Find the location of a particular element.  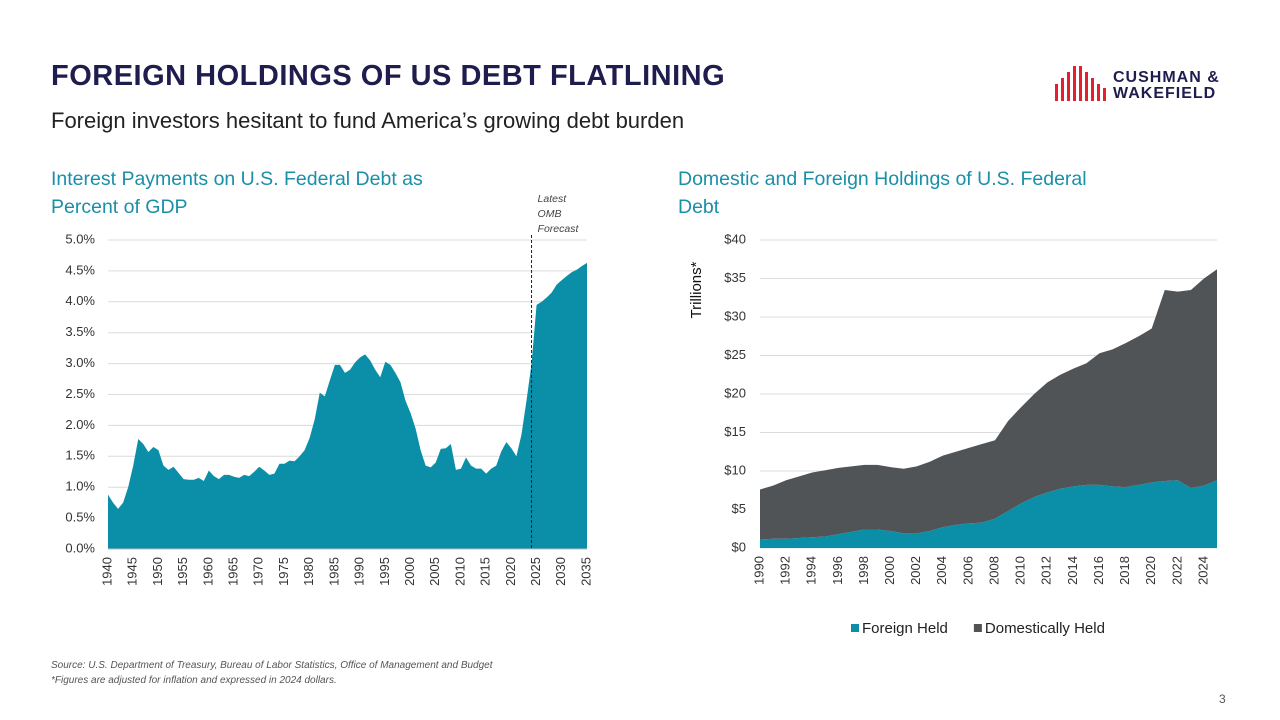

y-tick-label: 3.0% is located at coordinates (80, 362).